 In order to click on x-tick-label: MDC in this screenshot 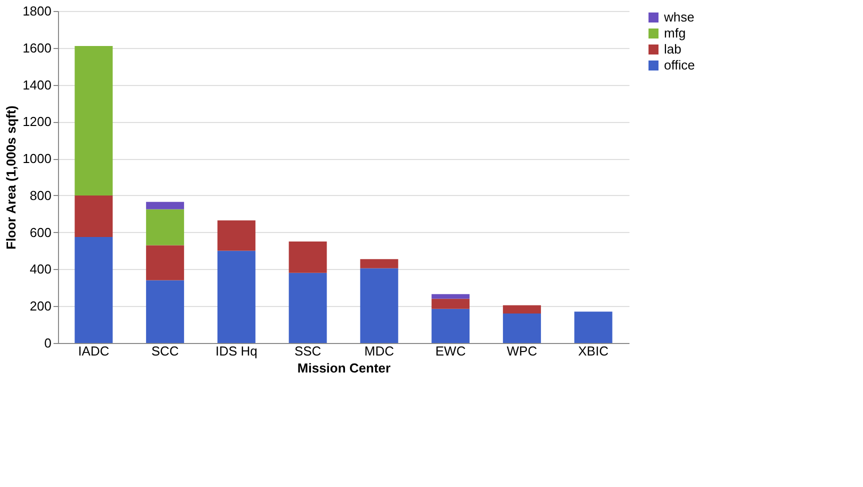, I will do `click(379, 351)`.